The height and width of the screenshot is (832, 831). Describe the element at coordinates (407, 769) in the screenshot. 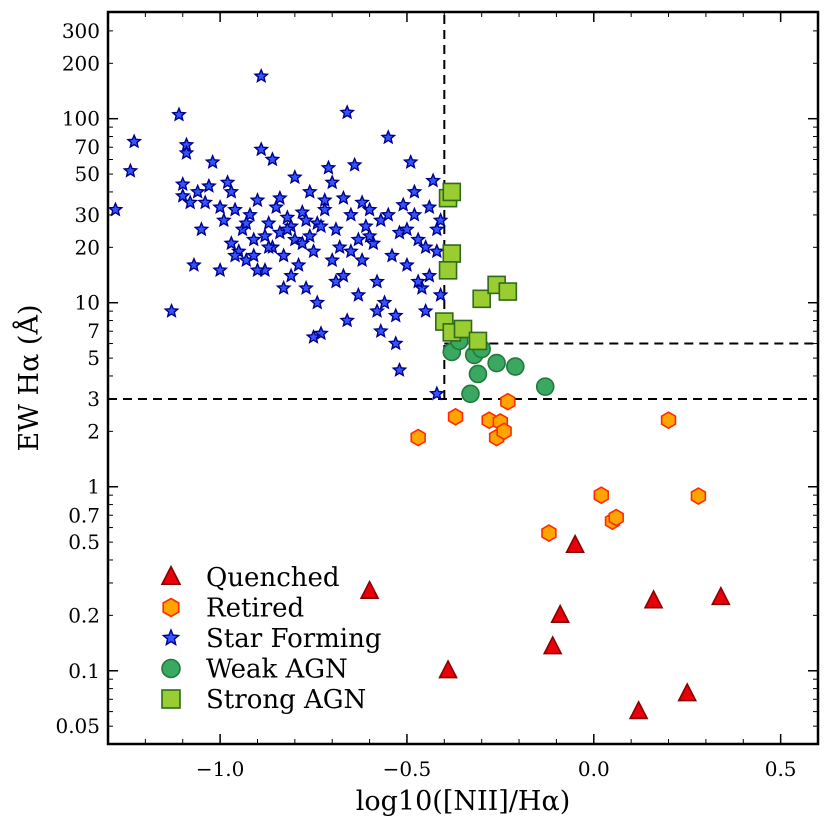

I see `x-tick-label: −0.5` at that location.